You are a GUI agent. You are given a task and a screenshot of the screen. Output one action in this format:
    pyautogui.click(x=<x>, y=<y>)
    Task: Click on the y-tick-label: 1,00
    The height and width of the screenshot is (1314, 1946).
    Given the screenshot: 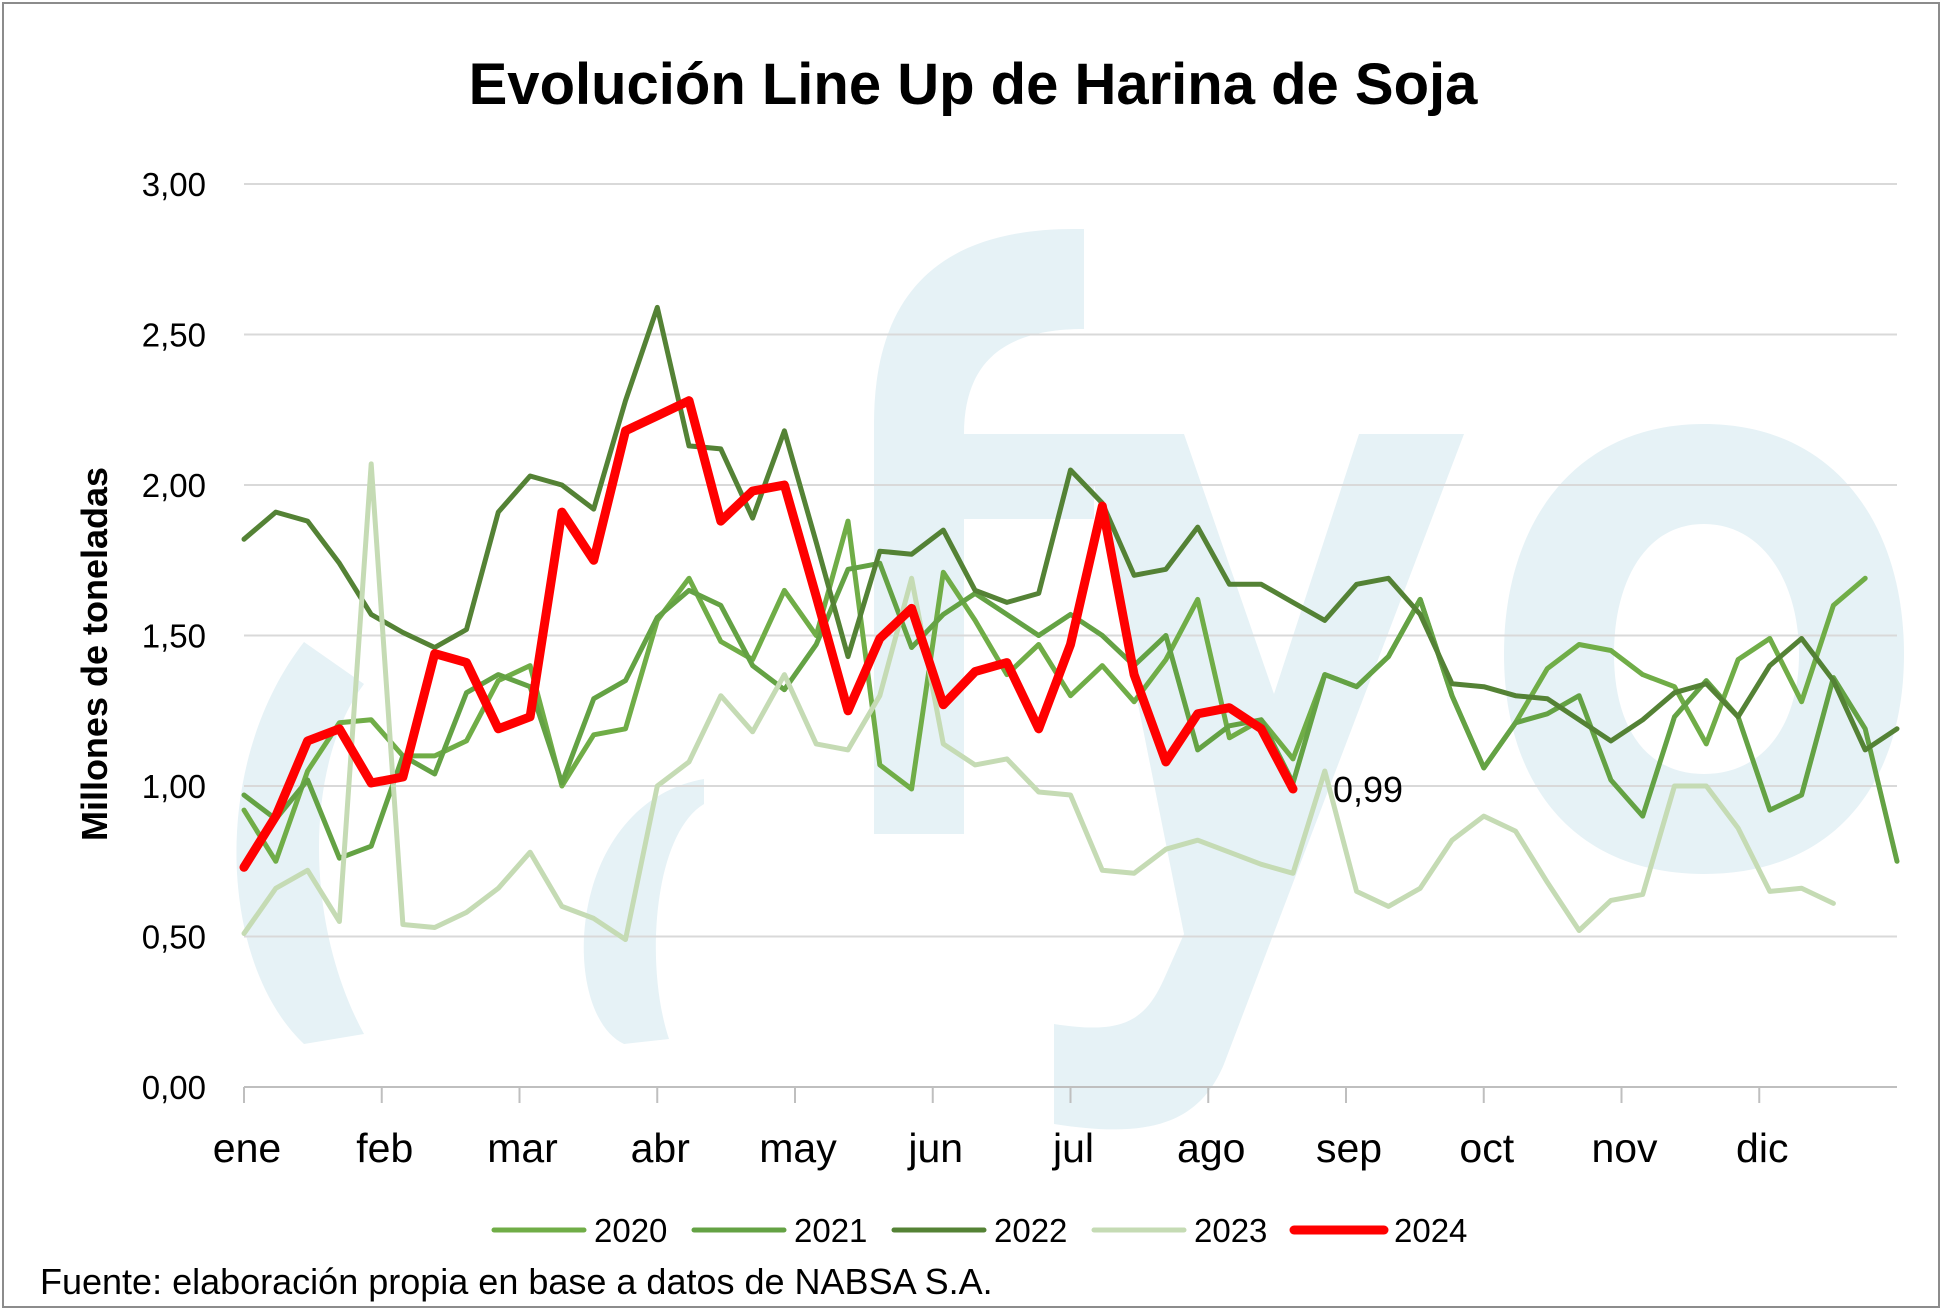 What is the action you would take?
    pyautogui.click(x=174, y=786)
    